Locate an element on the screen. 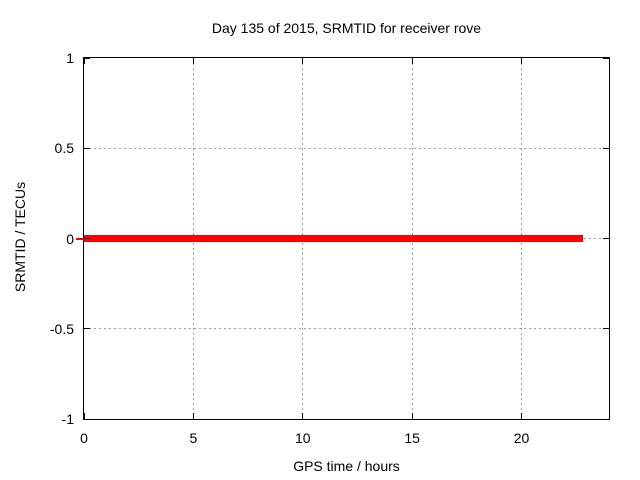  y-tick-label: 1 is located at coordinates (70, 58).